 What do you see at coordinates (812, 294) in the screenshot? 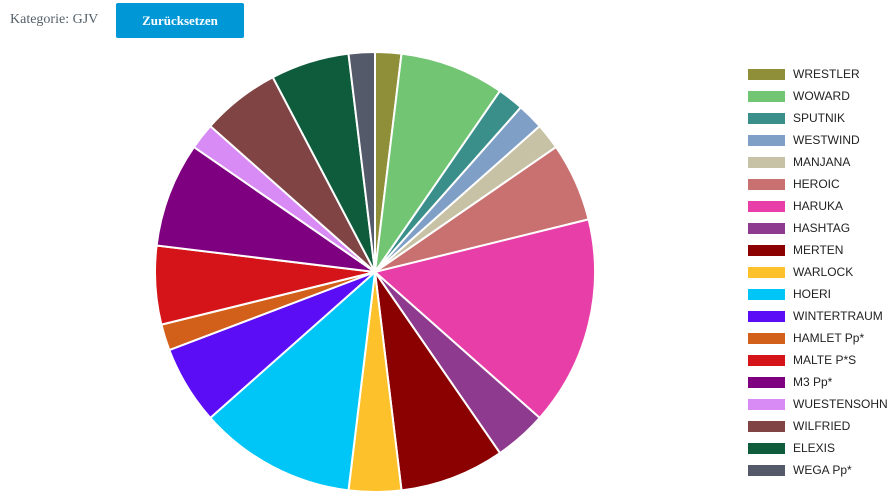
I see `legend-label: HOERI` at bounding box center [812, 294].